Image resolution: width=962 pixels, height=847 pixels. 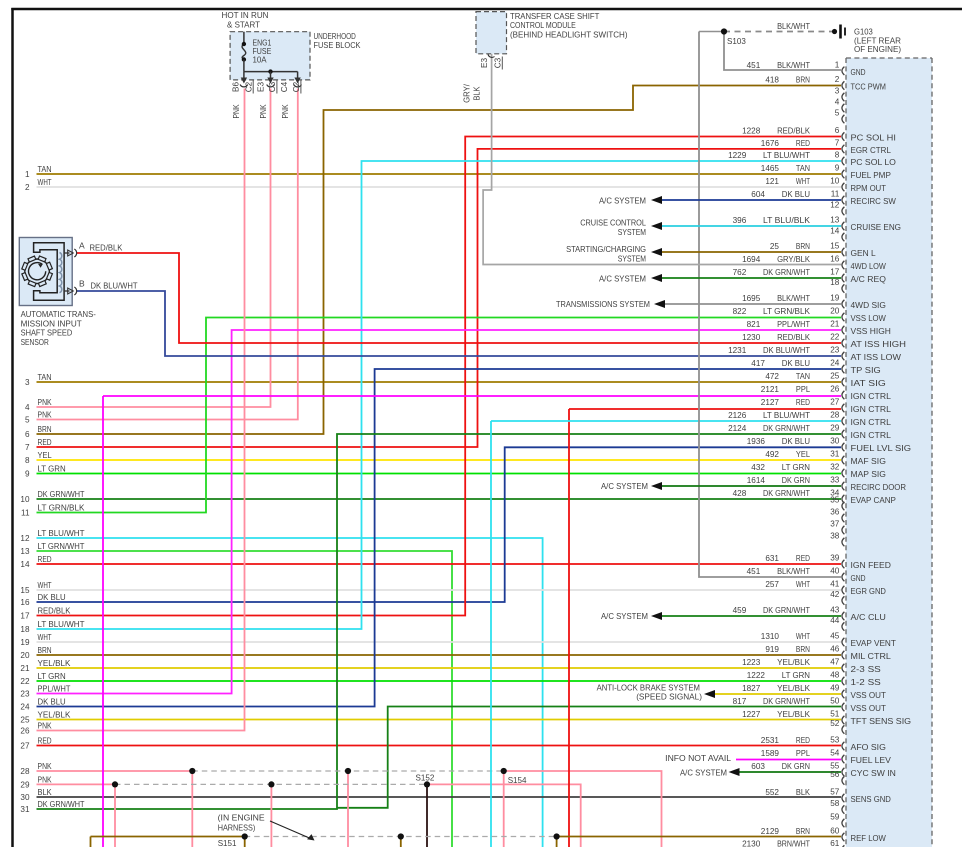 What do you see at coordinates (835, 441) in the screenshot?
I see `svg-text: 30` at bounding box center [835, 441].